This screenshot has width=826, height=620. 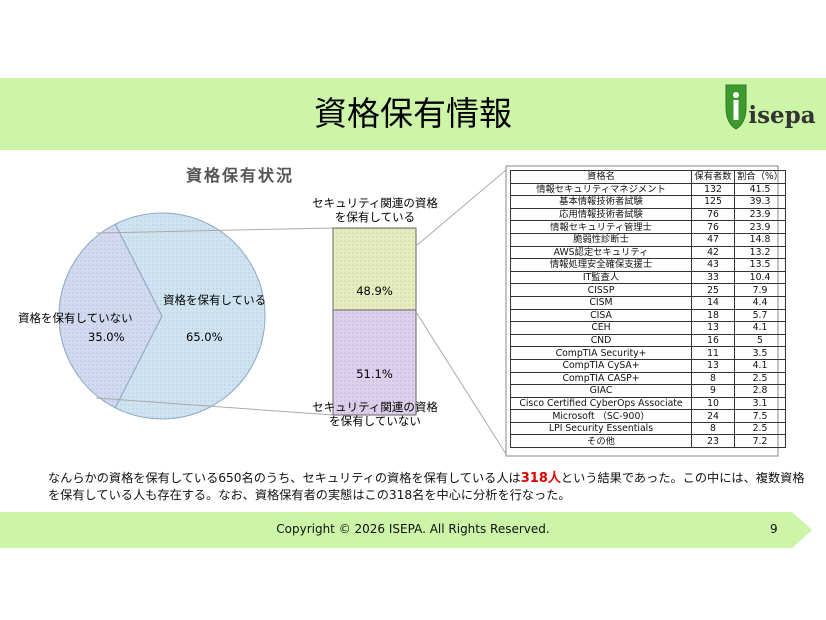 I want to click on table-row: GIAC 9 2.8, so click(x=648, y=391).